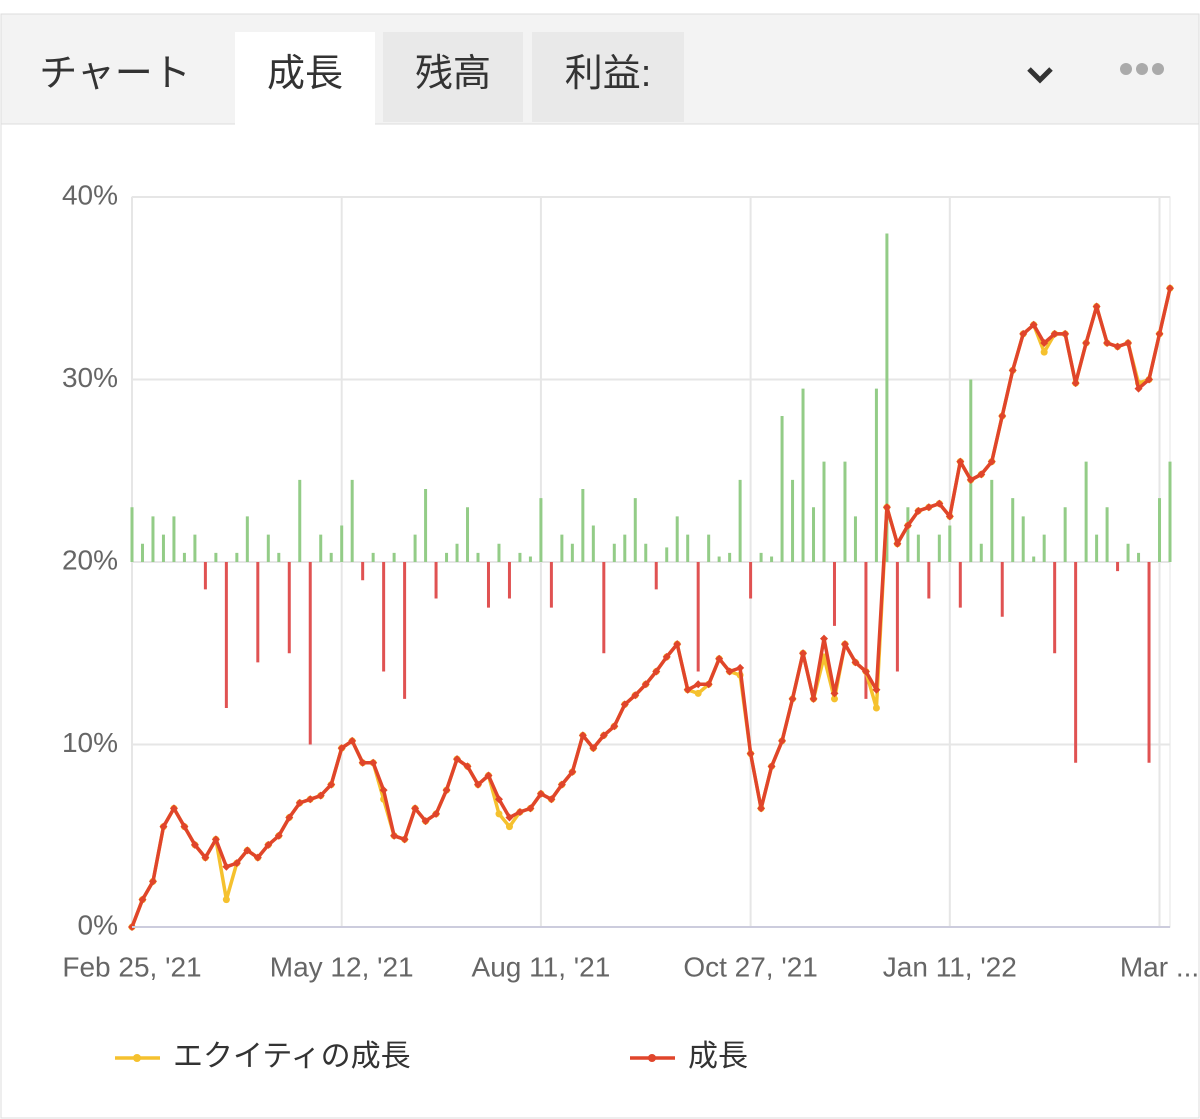 The image size is (1200, 1119). Describe the element at coordinates (90, 559) in the screenshot. I see `y-tick-label: 20%` at that location.